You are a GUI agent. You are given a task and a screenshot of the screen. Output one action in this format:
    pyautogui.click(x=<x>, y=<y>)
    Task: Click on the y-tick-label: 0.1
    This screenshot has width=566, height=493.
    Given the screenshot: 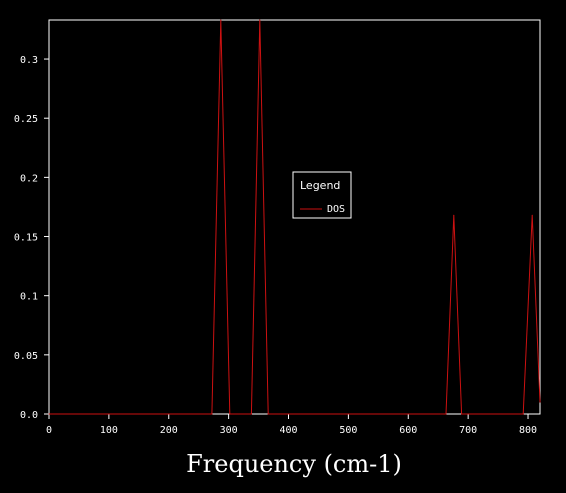 What is the action you would take?
    pyautogui.click(x=29, y=297)
    